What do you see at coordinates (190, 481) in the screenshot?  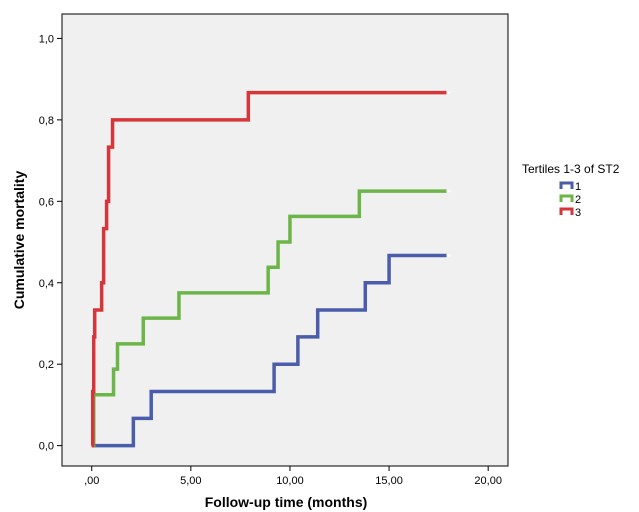 I see `x-tick-label: 5,00` at bounding box center [190, 481].